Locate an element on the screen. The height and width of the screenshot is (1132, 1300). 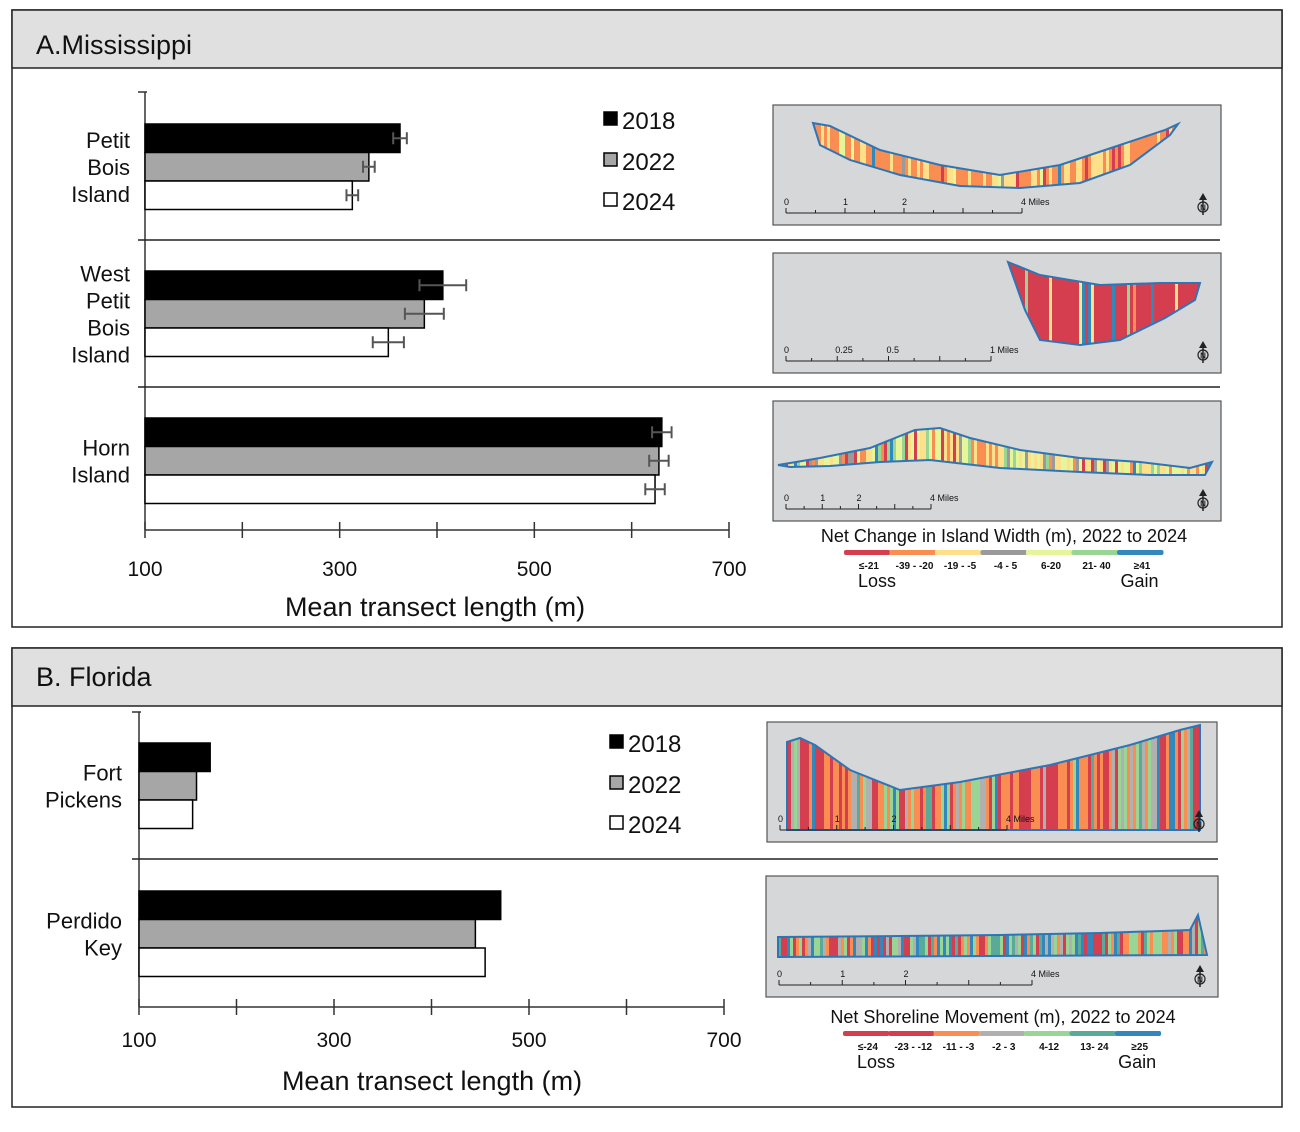
bar-2018 is located at coordinates (320, 905).